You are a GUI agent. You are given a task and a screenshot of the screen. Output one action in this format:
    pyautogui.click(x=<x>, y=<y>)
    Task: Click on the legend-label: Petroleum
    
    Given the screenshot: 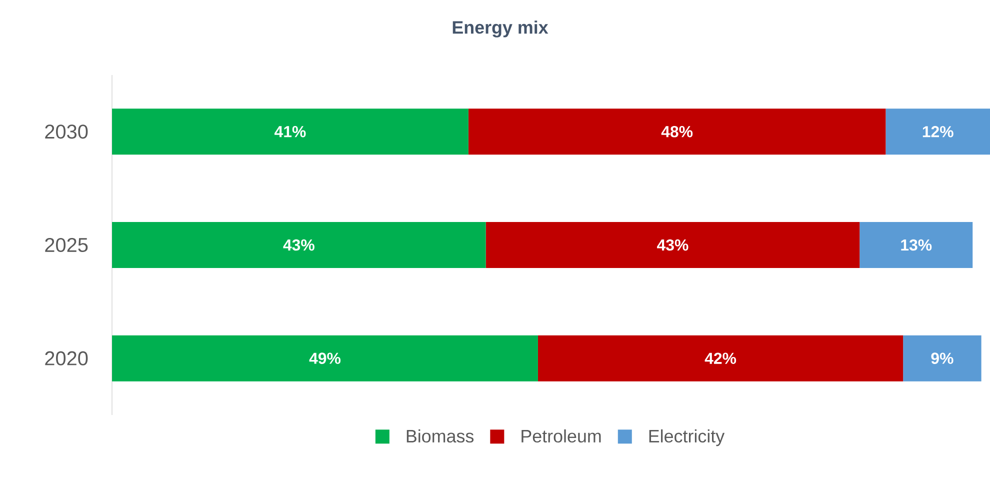 What is the action you would take?
    pyautogui.click(x=561, y=436)
    